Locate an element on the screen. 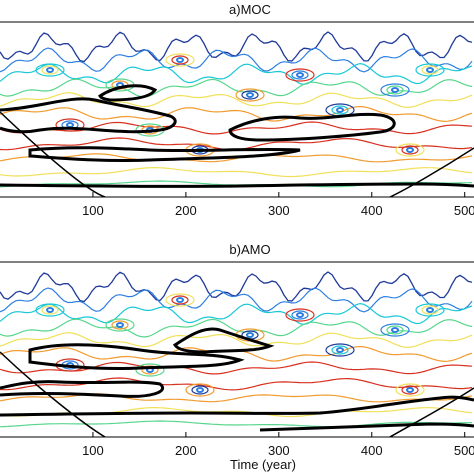 The image size is (474, 474). panel-title-moc: a)MOC is located at coordinates (250, 9).